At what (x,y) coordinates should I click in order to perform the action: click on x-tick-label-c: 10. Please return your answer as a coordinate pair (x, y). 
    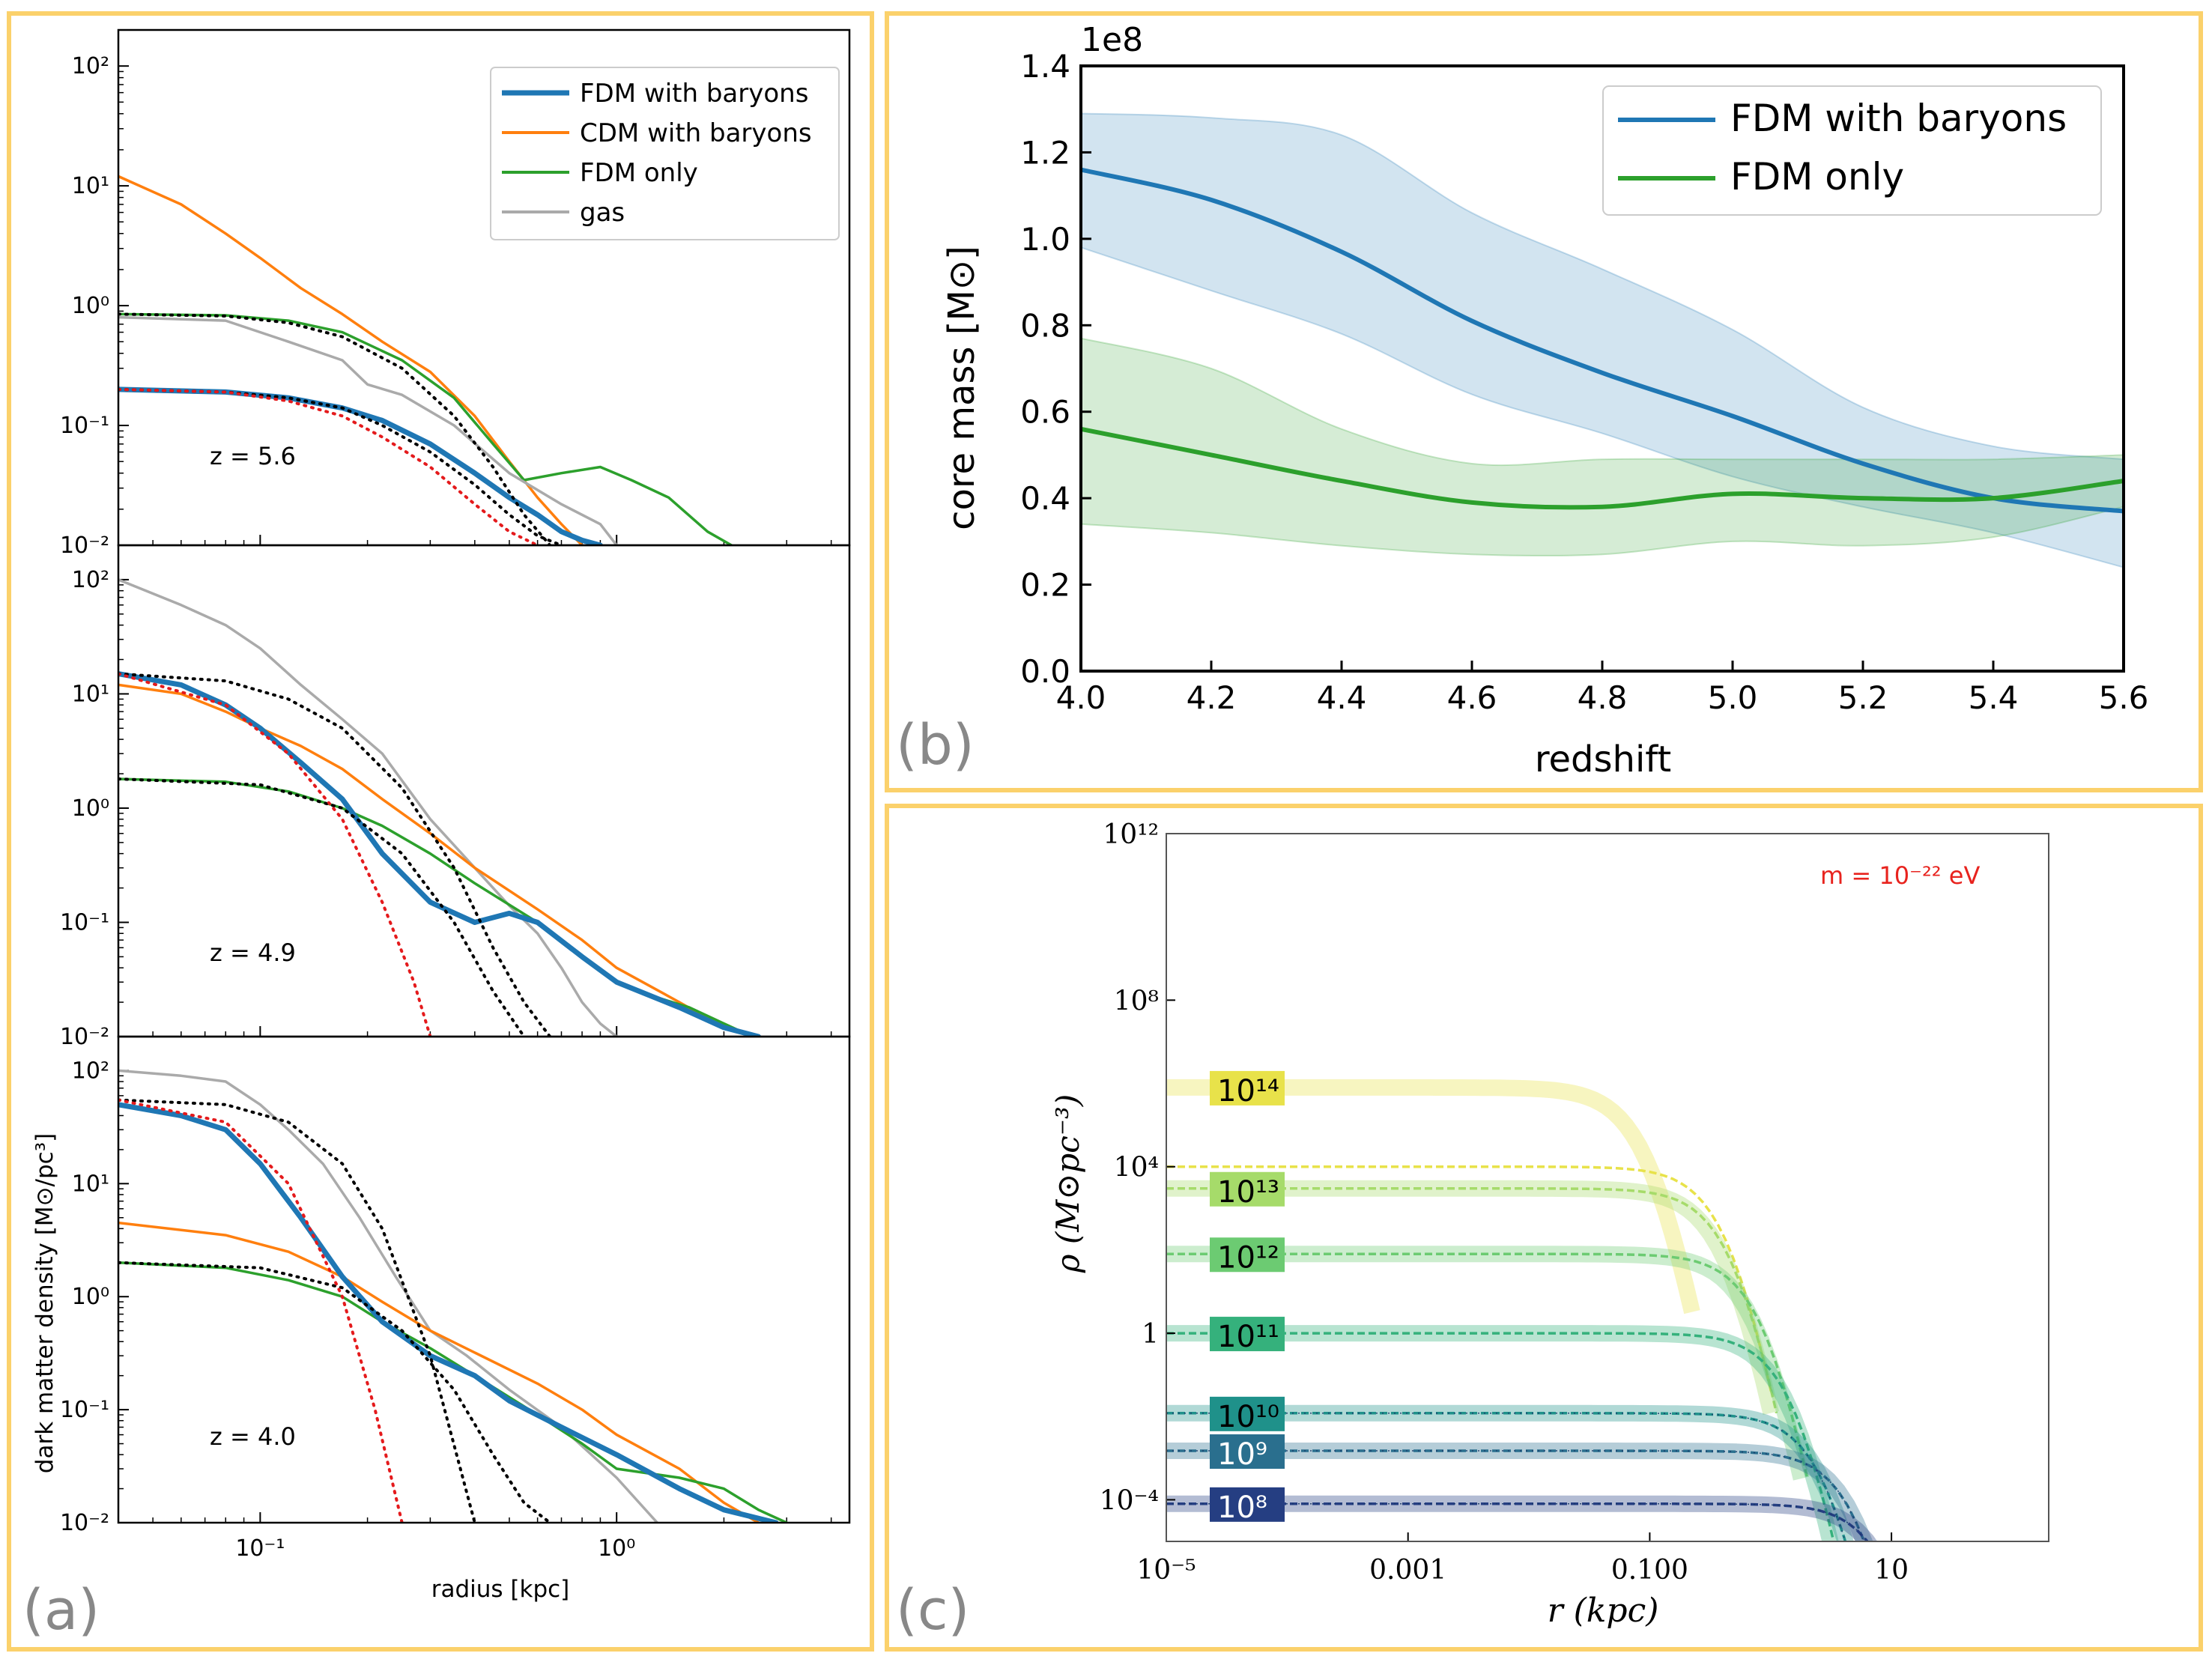
    Looking at the image, I should click on (1891, 1571).